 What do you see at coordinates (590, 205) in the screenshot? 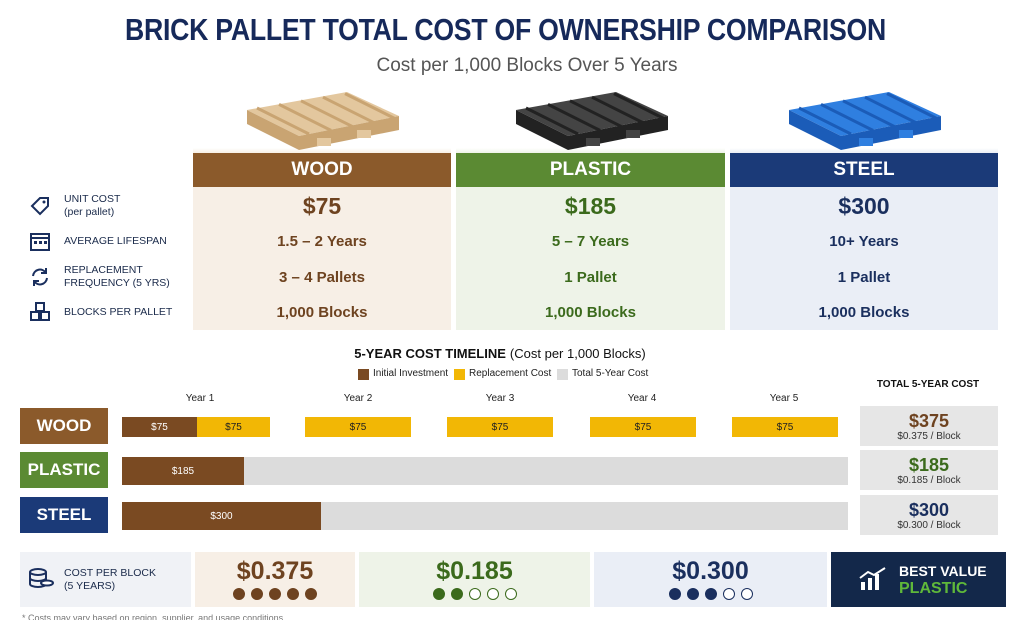
I see `cell-value: $185` at bounding box center [590, 205].